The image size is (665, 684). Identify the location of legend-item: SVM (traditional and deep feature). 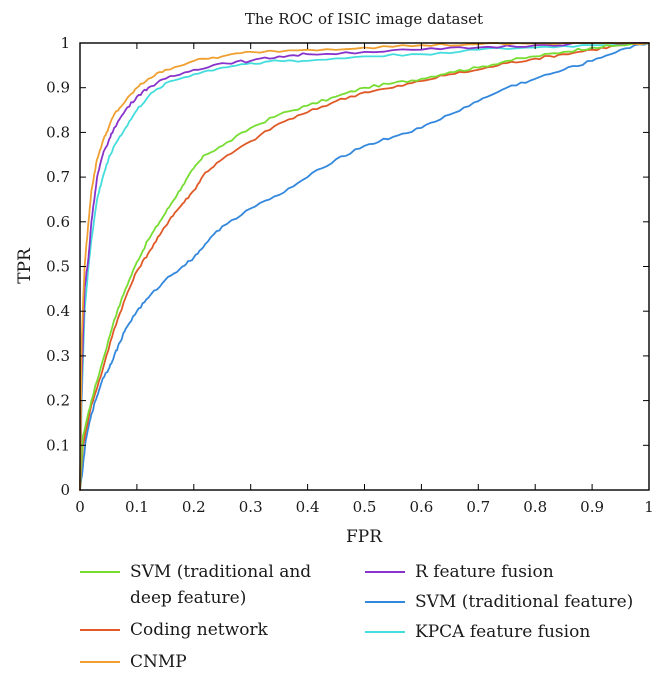
(195, 585).